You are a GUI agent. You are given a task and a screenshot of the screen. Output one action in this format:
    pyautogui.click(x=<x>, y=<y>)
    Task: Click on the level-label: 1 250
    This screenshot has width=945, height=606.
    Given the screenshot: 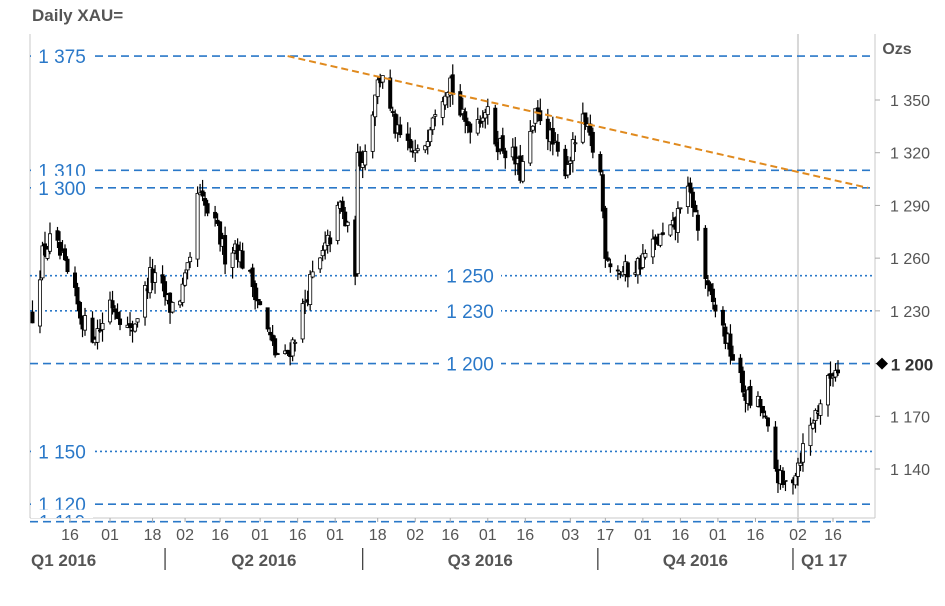 What is the action you would take?
    pyautogui.click(x=470, y=277)
    